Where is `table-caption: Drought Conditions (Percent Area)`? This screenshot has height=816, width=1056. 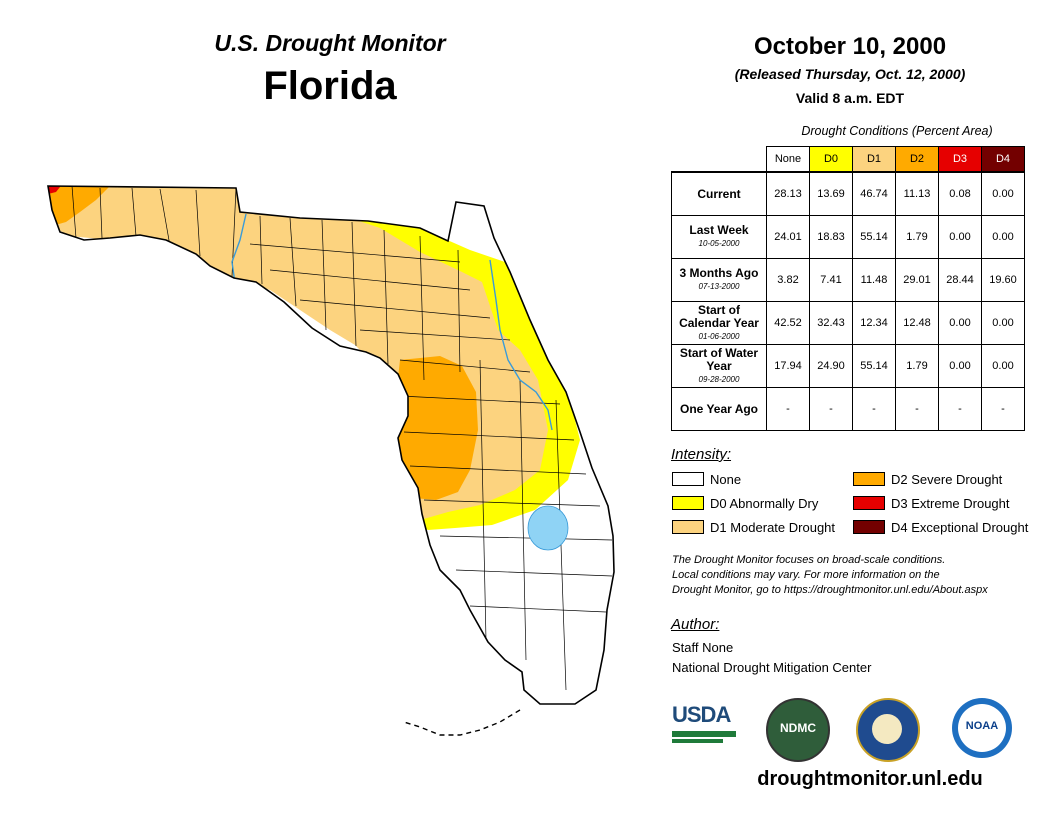 table-caption: Drought Conditions (Percent Area) is located at coordinates (897, 131).